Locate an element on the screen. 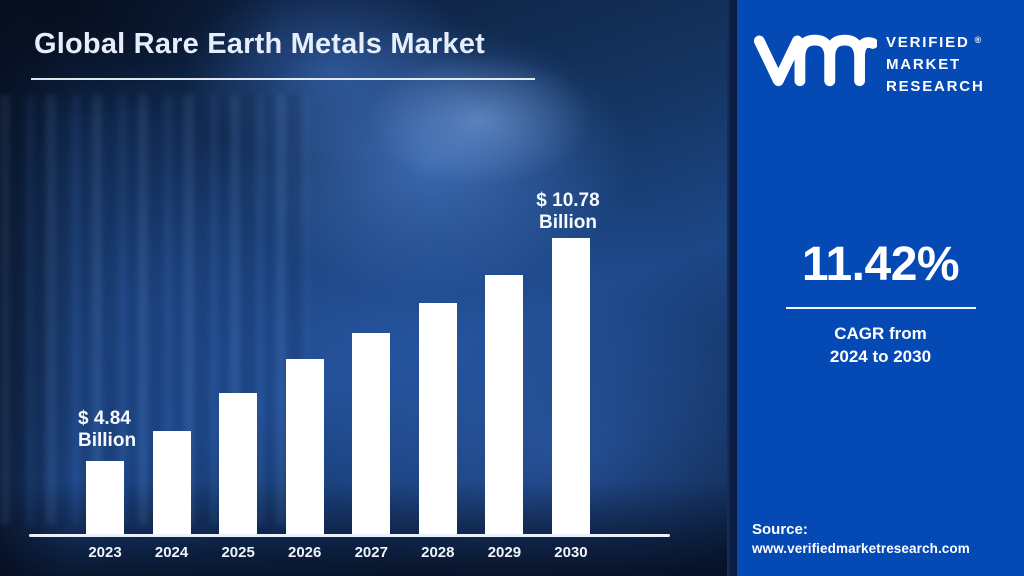  brand-word-market: MARKET is located at coordinates (923, 64).